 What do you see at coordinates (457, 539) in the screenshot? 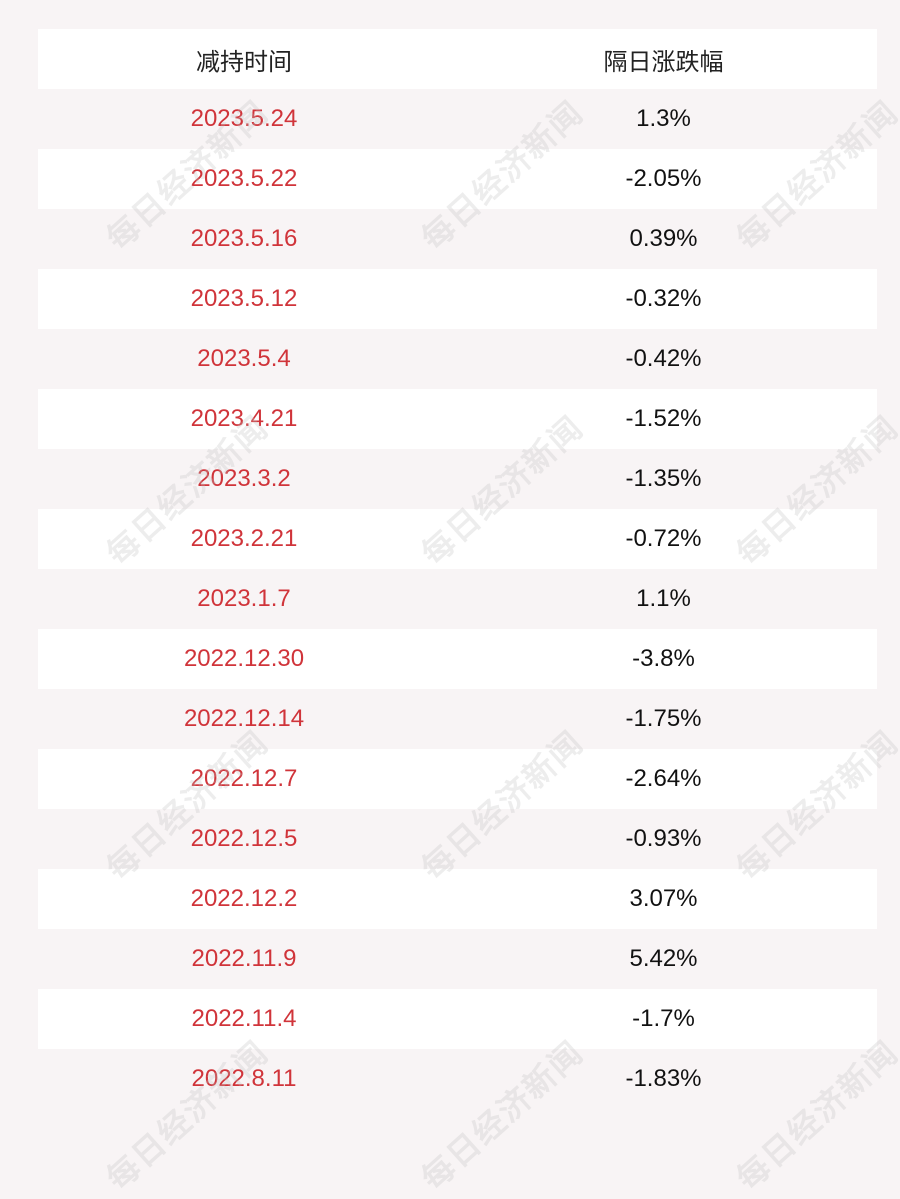
I see `table-row: 2023.2.21 -0.72%` at bounding box center [457, 539].